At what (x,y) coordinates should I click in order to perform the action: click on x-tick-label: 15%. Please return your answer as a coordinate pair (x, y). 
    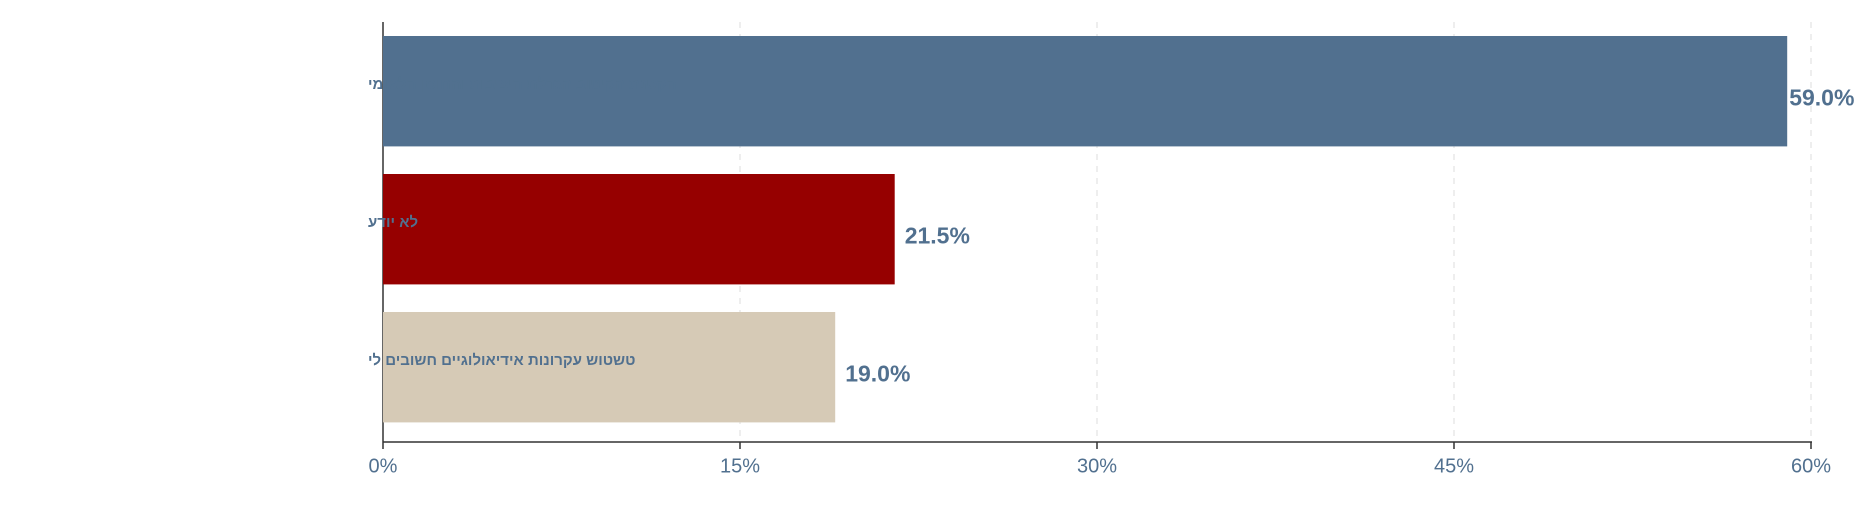
    Looking at the image, I should click on (740, 466).